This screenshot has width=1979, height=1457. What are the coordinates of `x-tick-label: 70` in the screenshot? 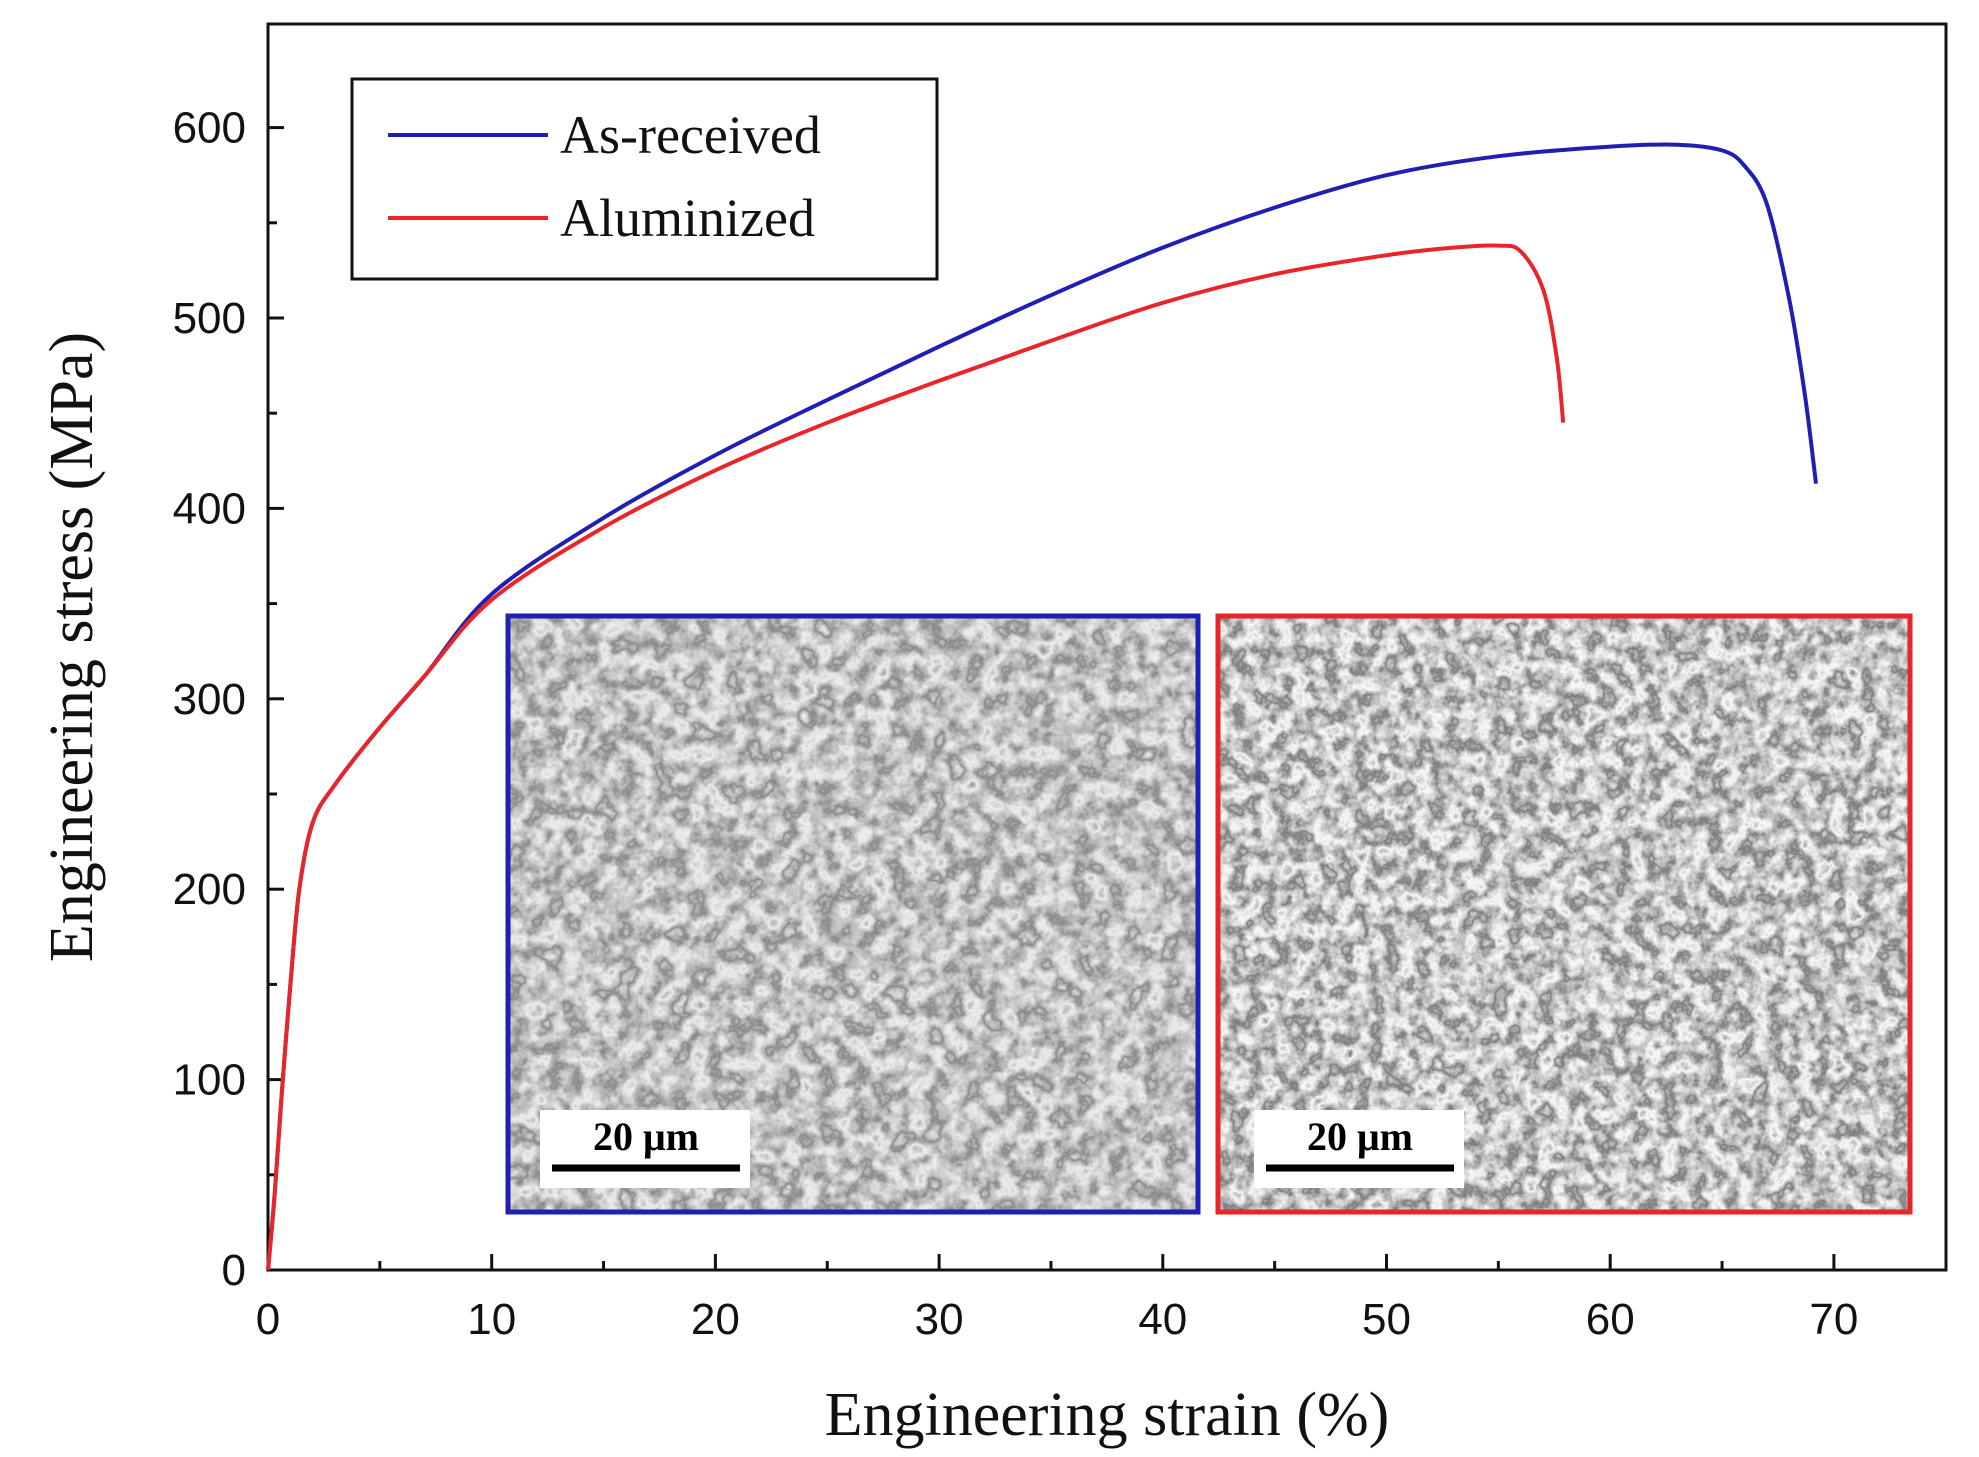 It's located at (1833, 1319).